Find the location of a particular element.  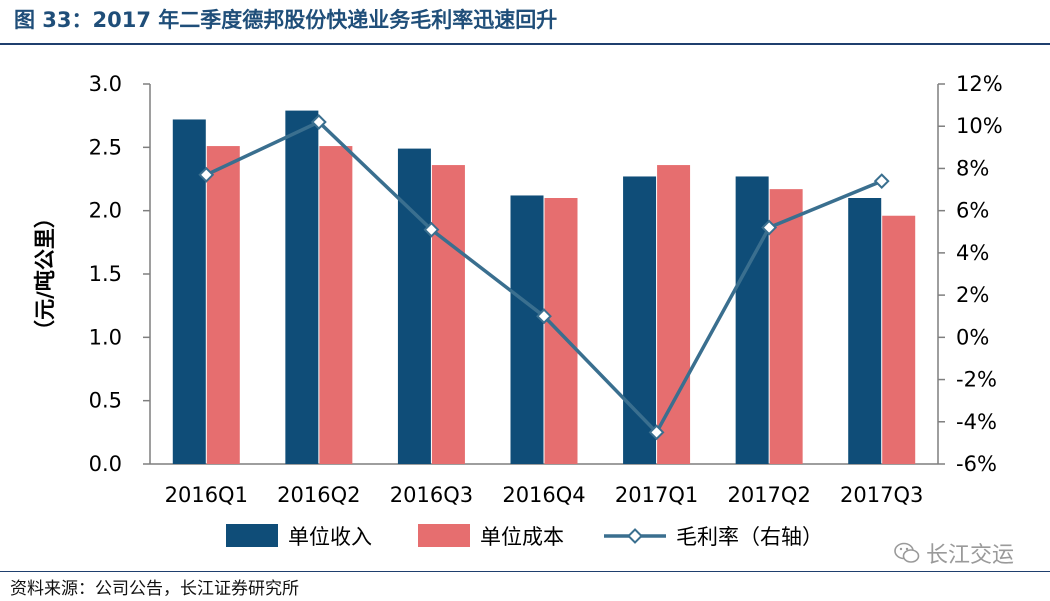

chart-legend: 单位收入 单位成本 毛利率（右轴） is located at coordinates (524, 536).